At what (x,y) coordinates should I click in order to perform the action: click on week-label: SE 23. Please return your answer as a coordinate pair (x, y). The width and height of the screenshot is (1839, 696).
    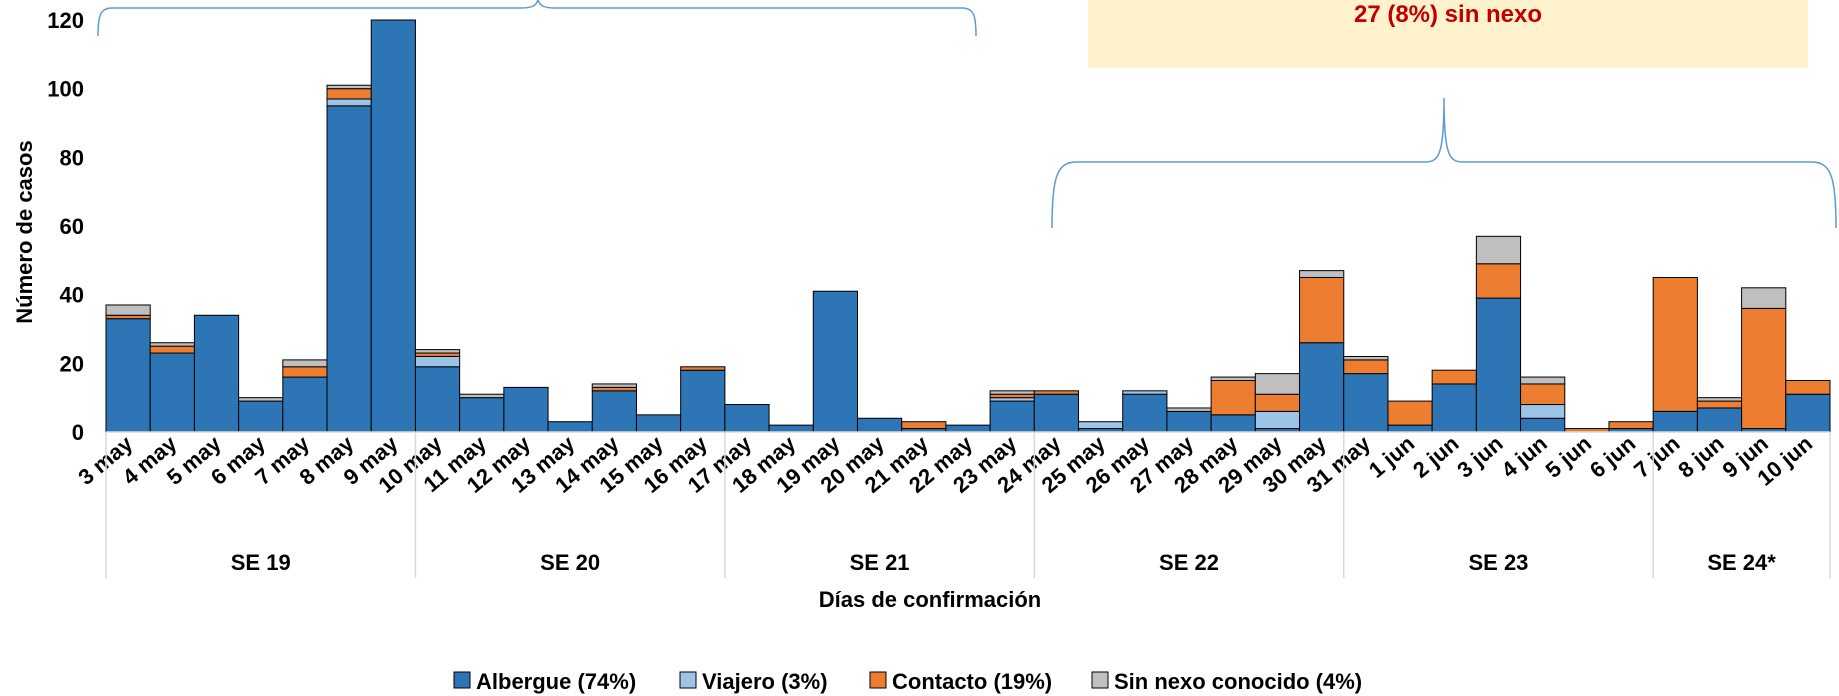
    Looking at the image, I should click on (1498, 562).